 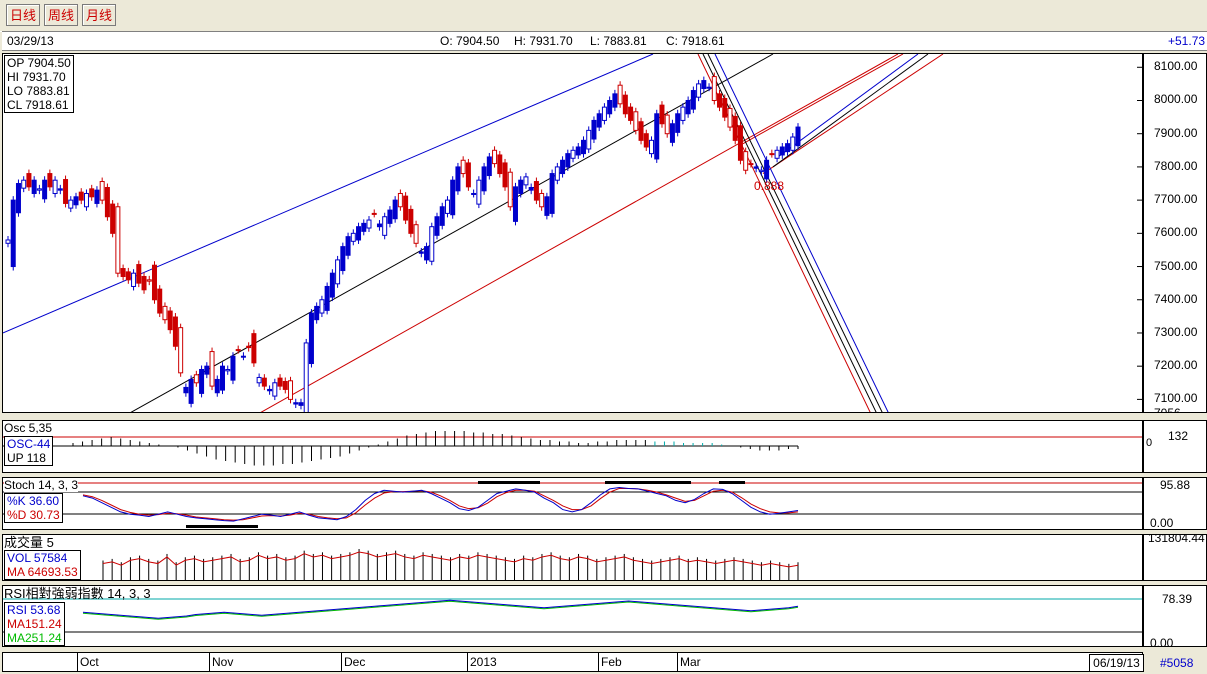 I want to click on x-axis-month-label: Nov, so click(x=221, y=662).